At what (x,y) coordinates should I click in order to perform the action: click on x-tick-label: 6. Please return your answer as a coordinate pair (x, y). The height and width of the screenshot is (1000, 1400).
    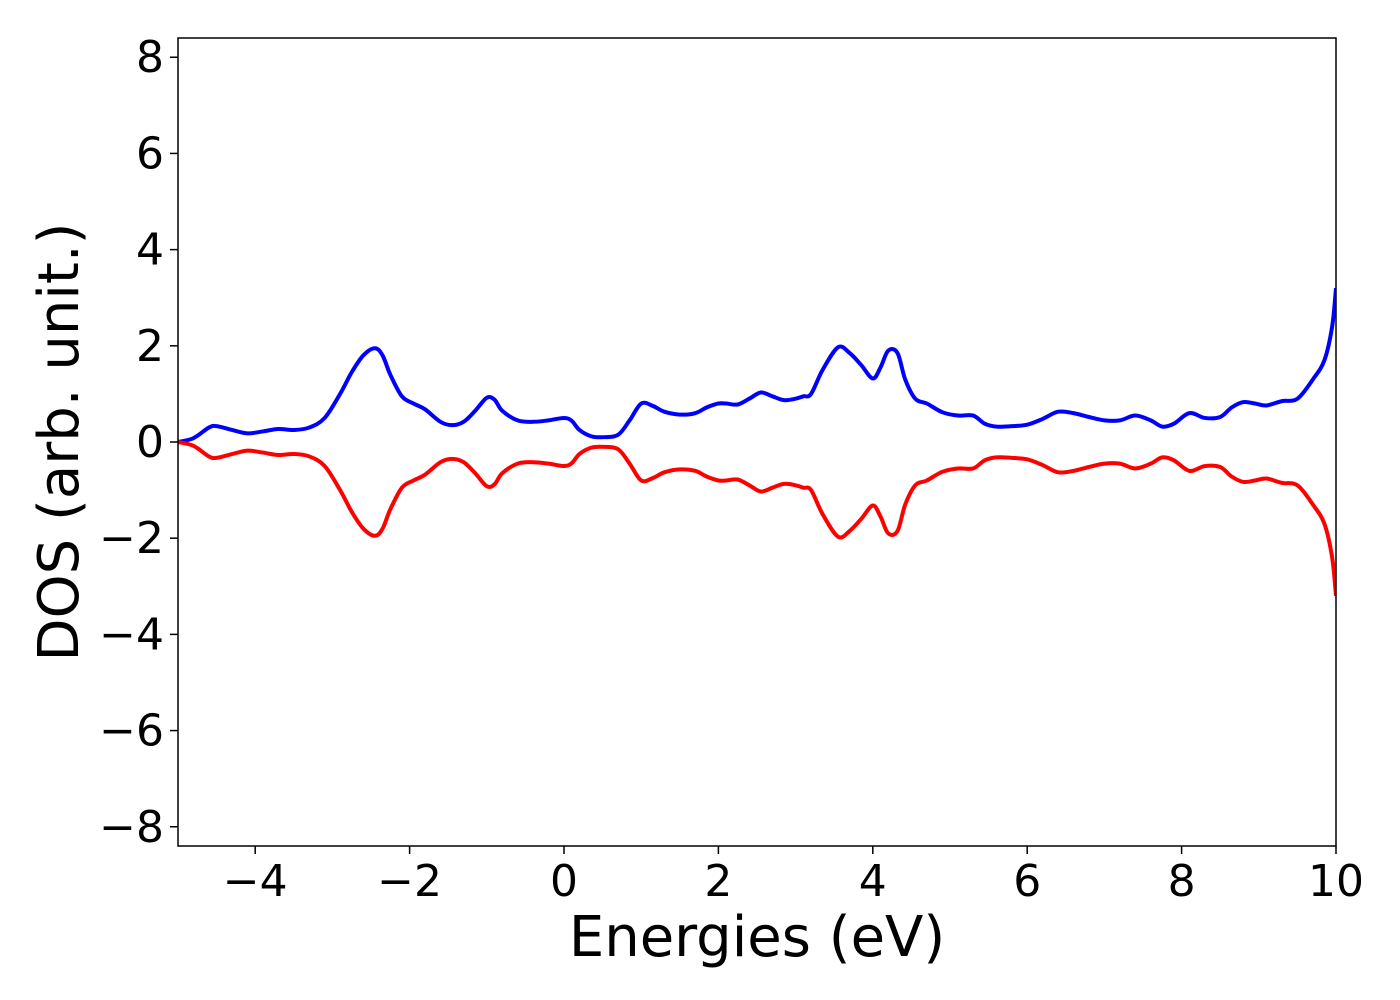
    Looking at the image, I should click on (1027, 881).